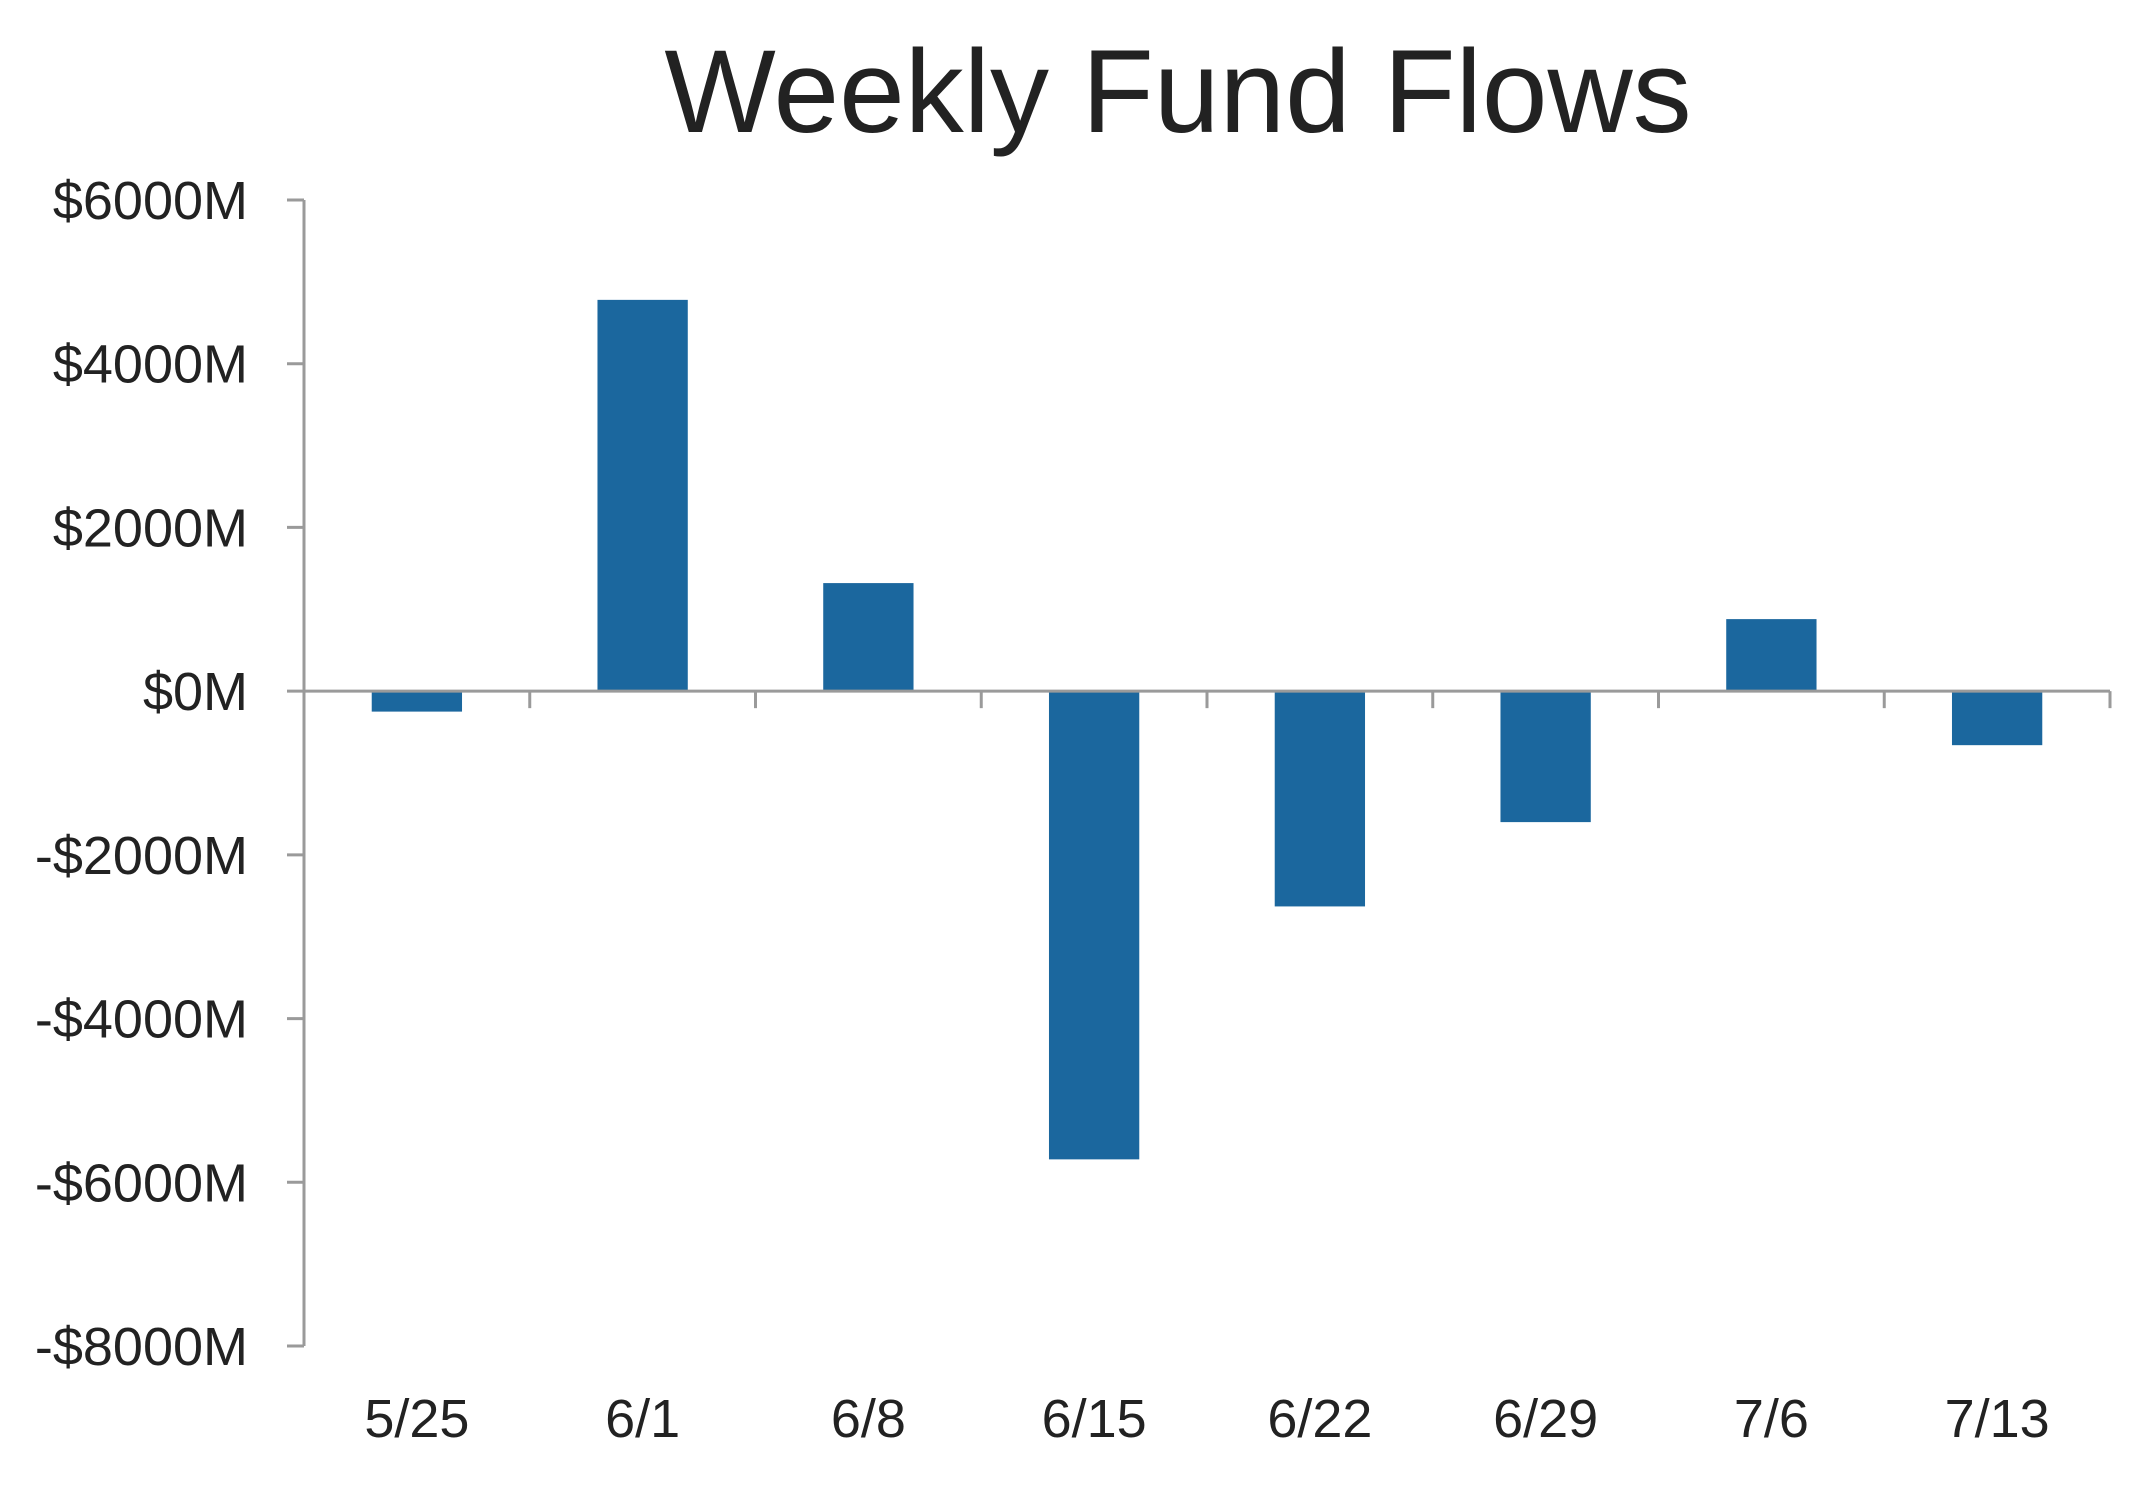  What do you see at coordinates (195, 692) in the screenshot?
I see `y-tick-label: $0M` at bounding box center [195, 692].